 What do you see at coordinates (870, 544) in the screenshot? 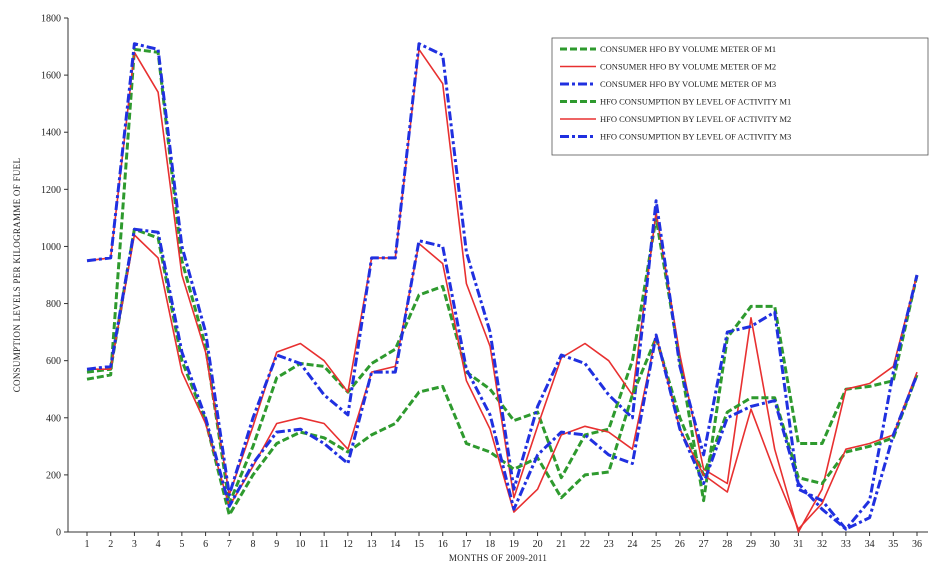
I see `x-tick-label: 34` at bounding box center [870, 544].